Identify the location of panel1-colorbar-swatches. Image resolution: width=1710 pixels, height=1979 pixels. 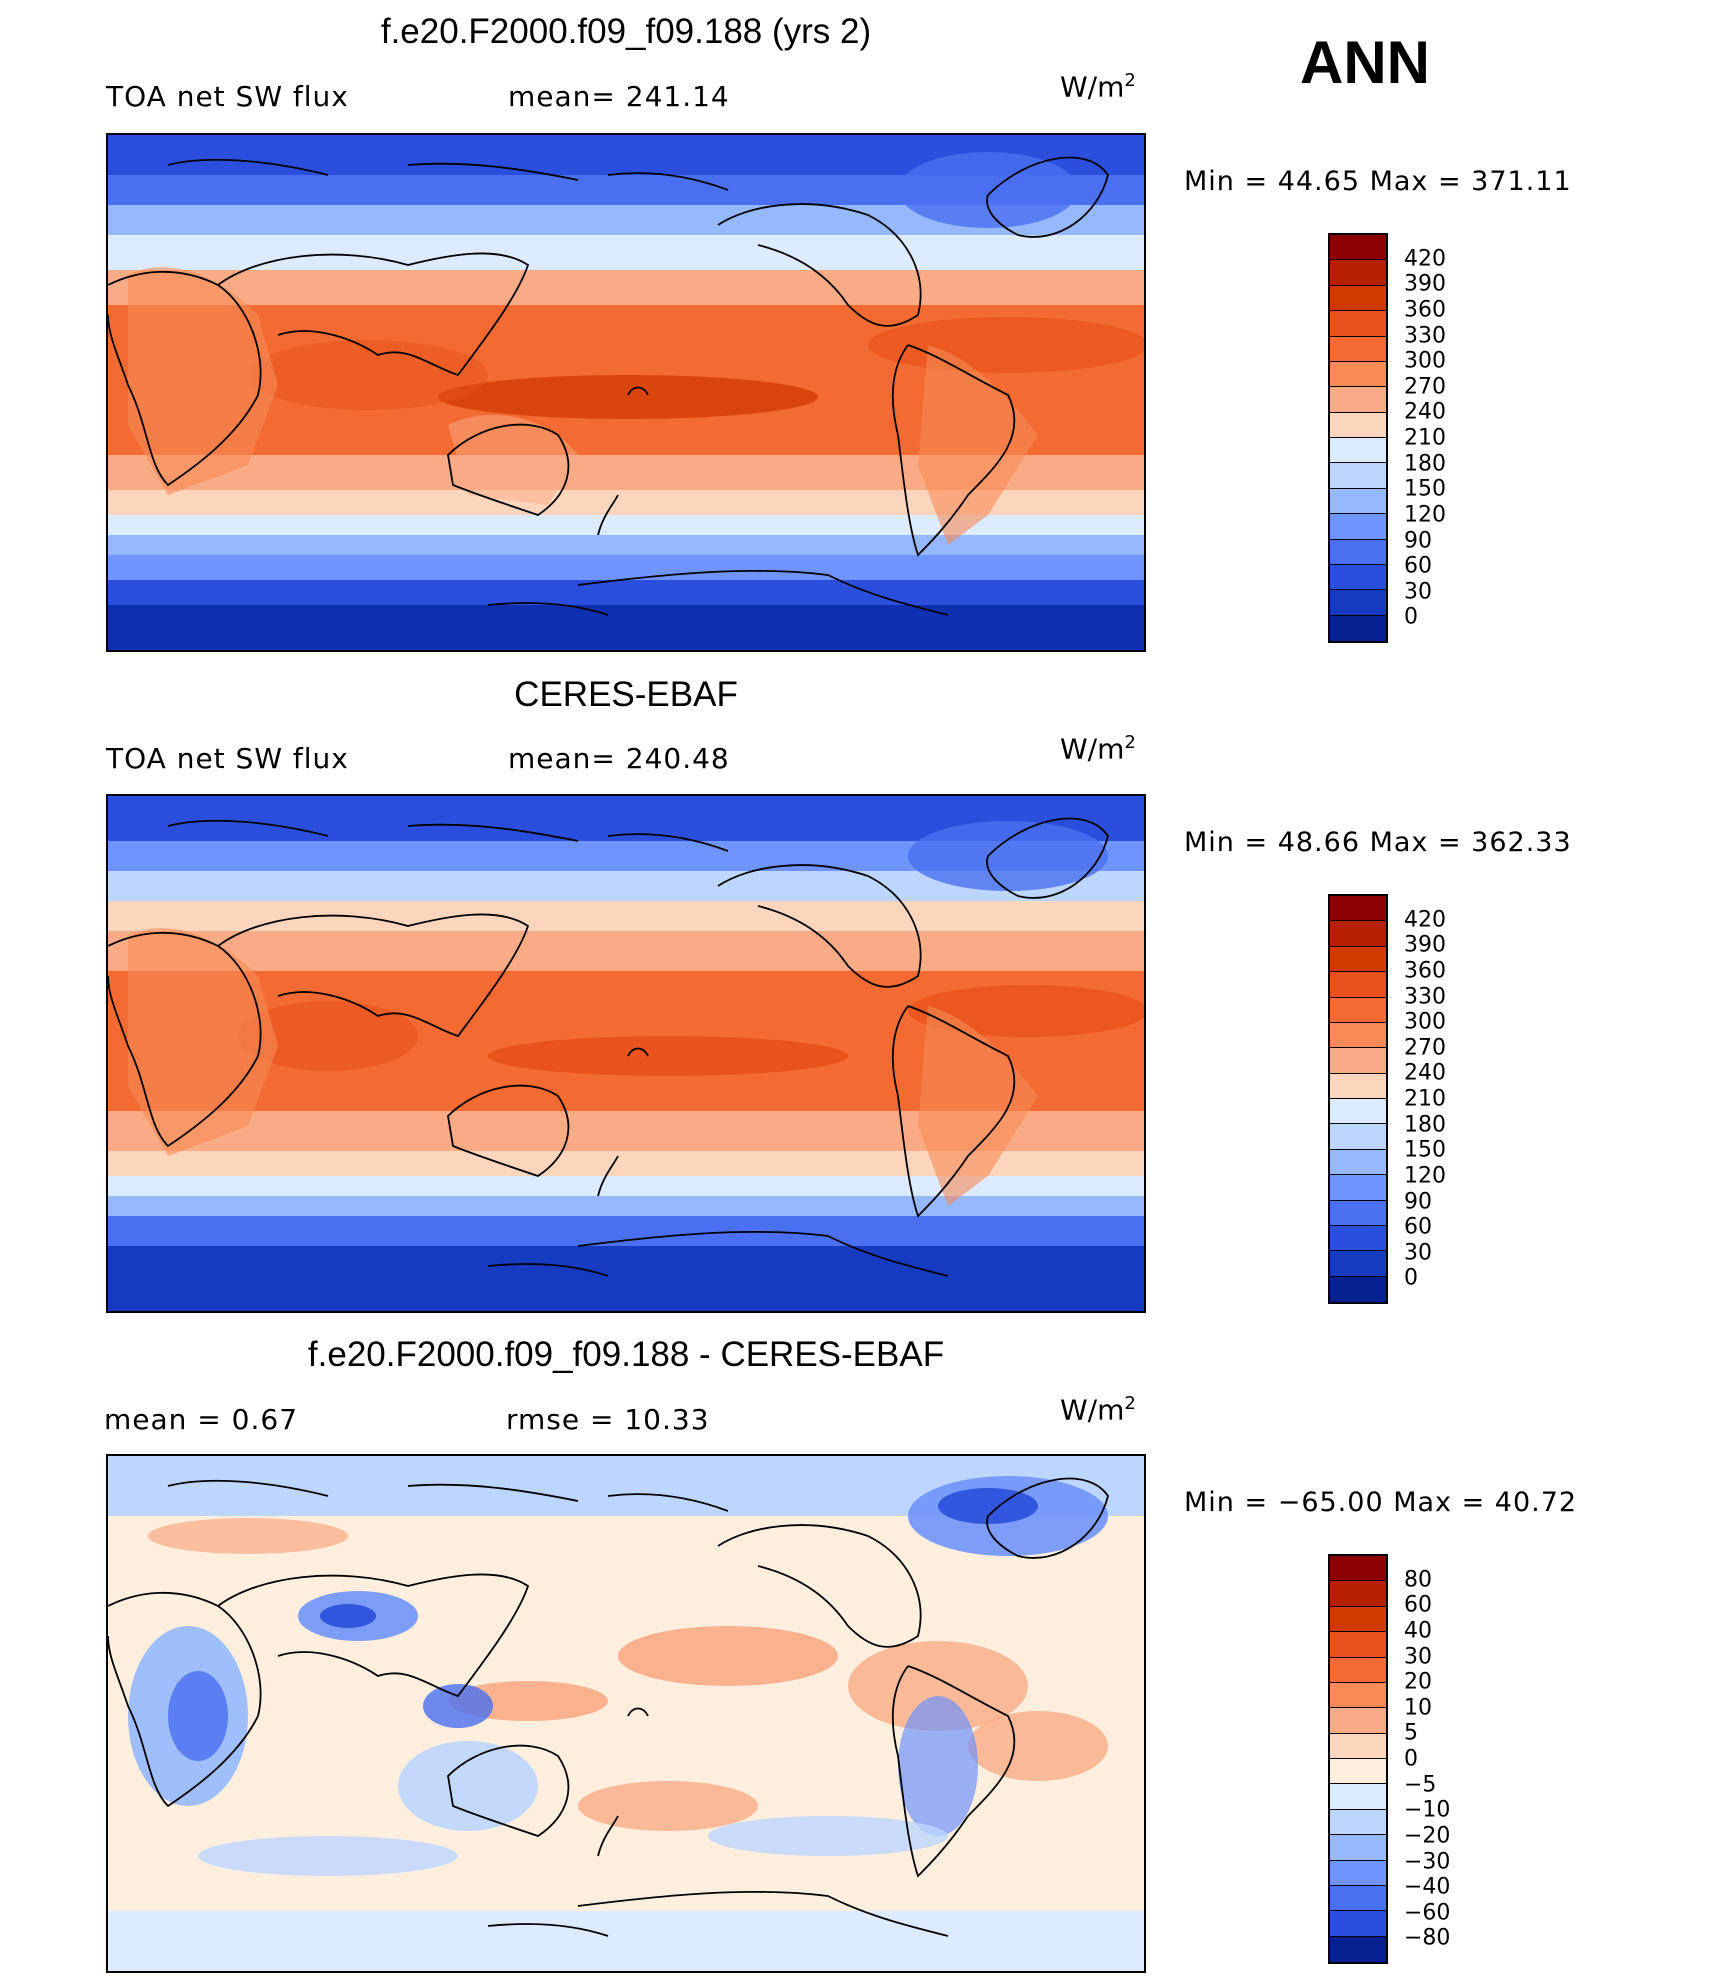
(1358, 438).